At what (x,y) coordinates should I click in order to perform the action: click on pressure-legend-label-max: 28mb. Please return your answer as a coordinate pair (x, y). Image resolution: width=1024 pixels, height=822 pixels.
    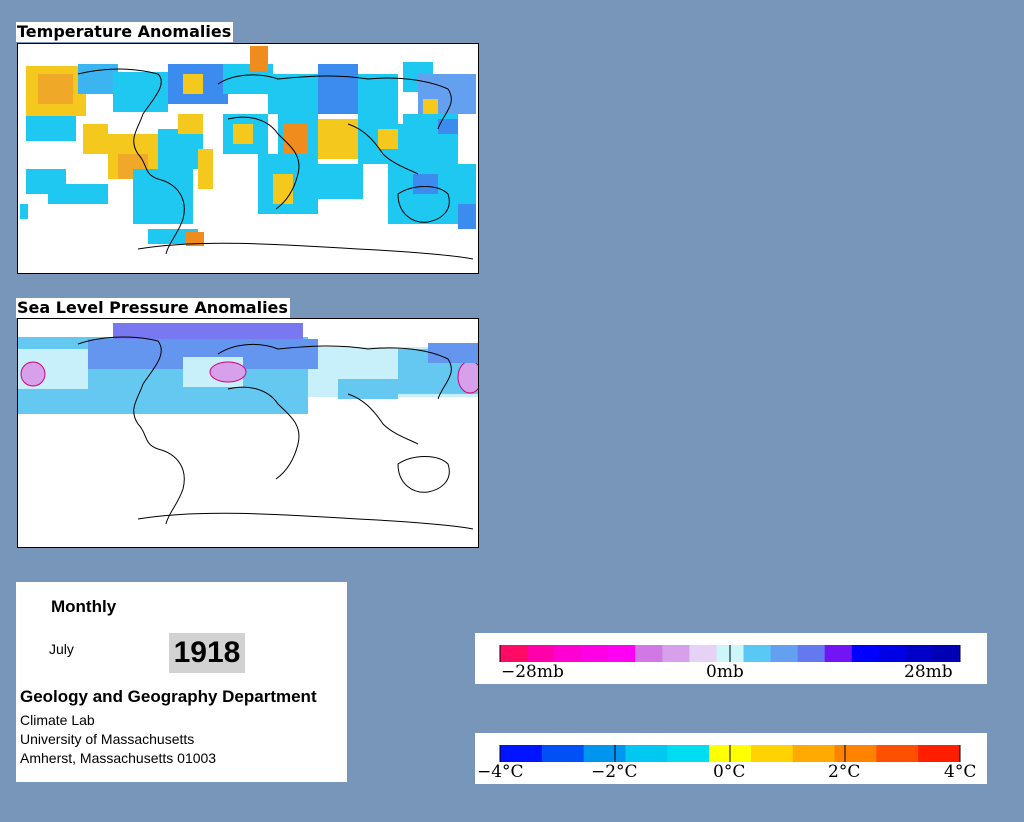
    Looking at the image, I should click on (928, 672).